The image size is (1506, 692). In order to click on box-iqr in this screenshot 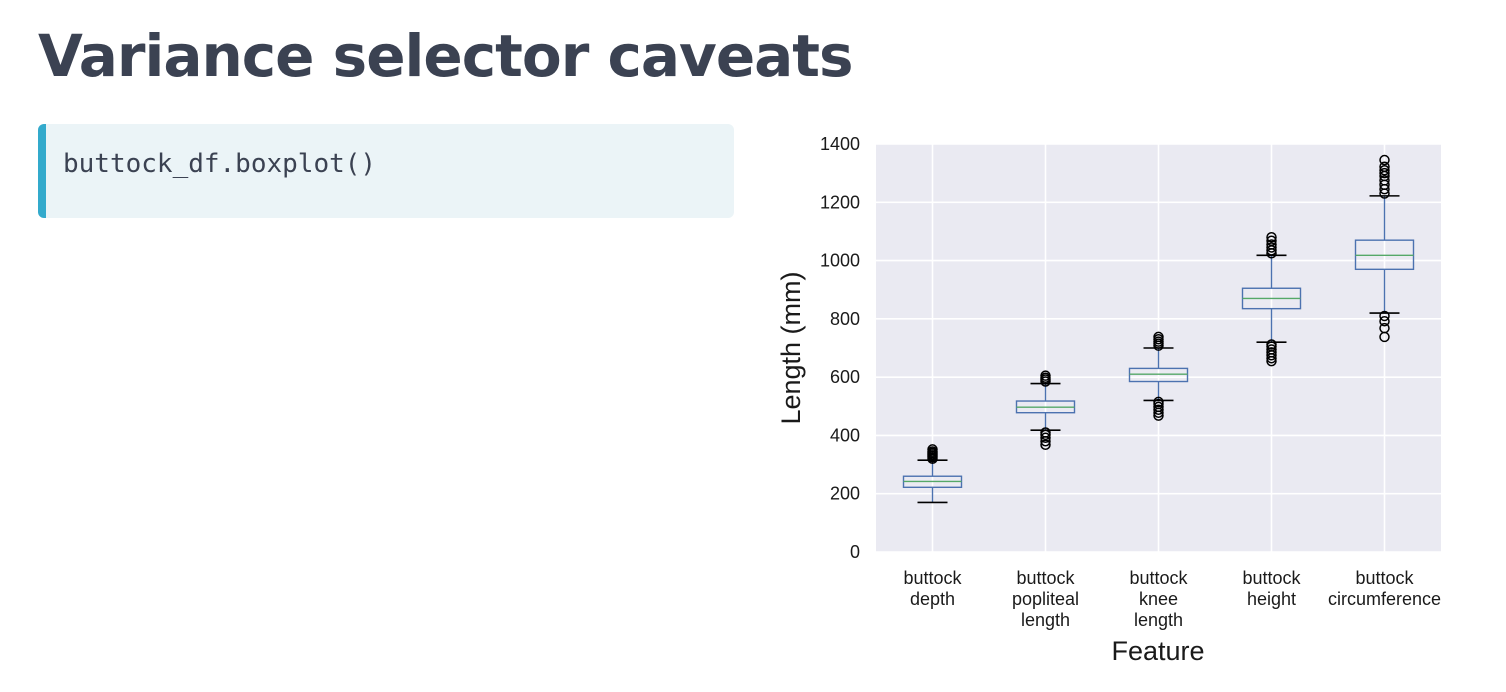, I will do `click(1158, 375)`.